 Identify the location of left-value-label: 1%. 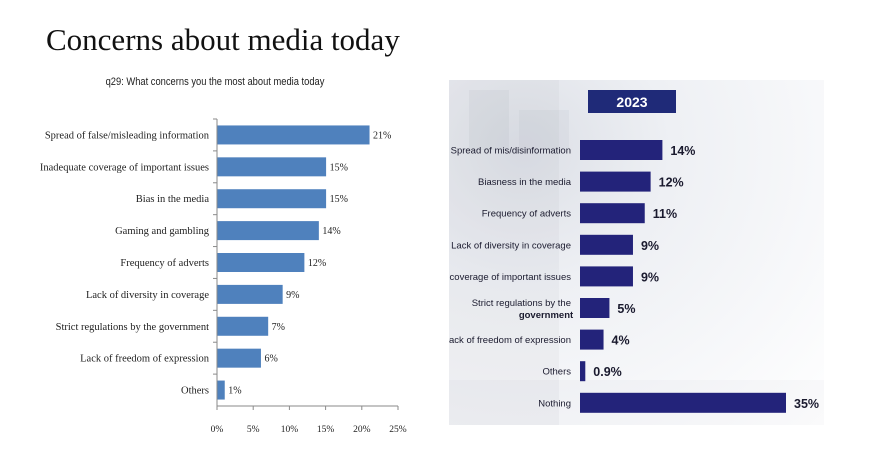
(234, 391).